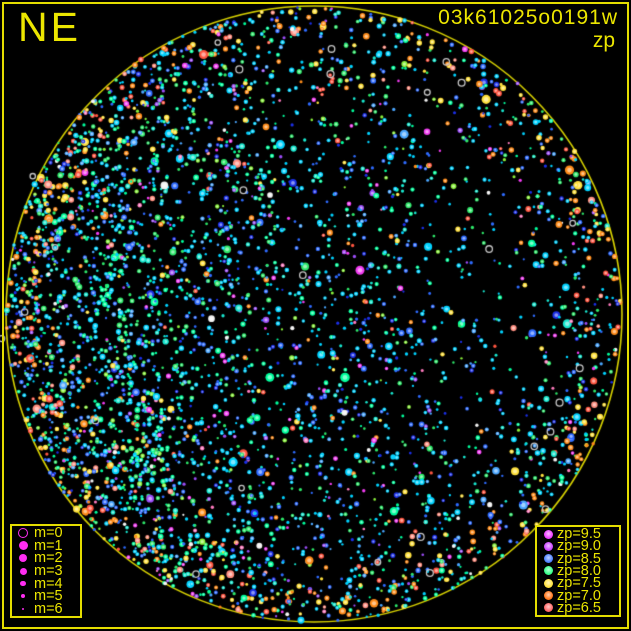 This screenshot has width=631, height=631. I want to click on legend-row: m=2, so click(46, 558).